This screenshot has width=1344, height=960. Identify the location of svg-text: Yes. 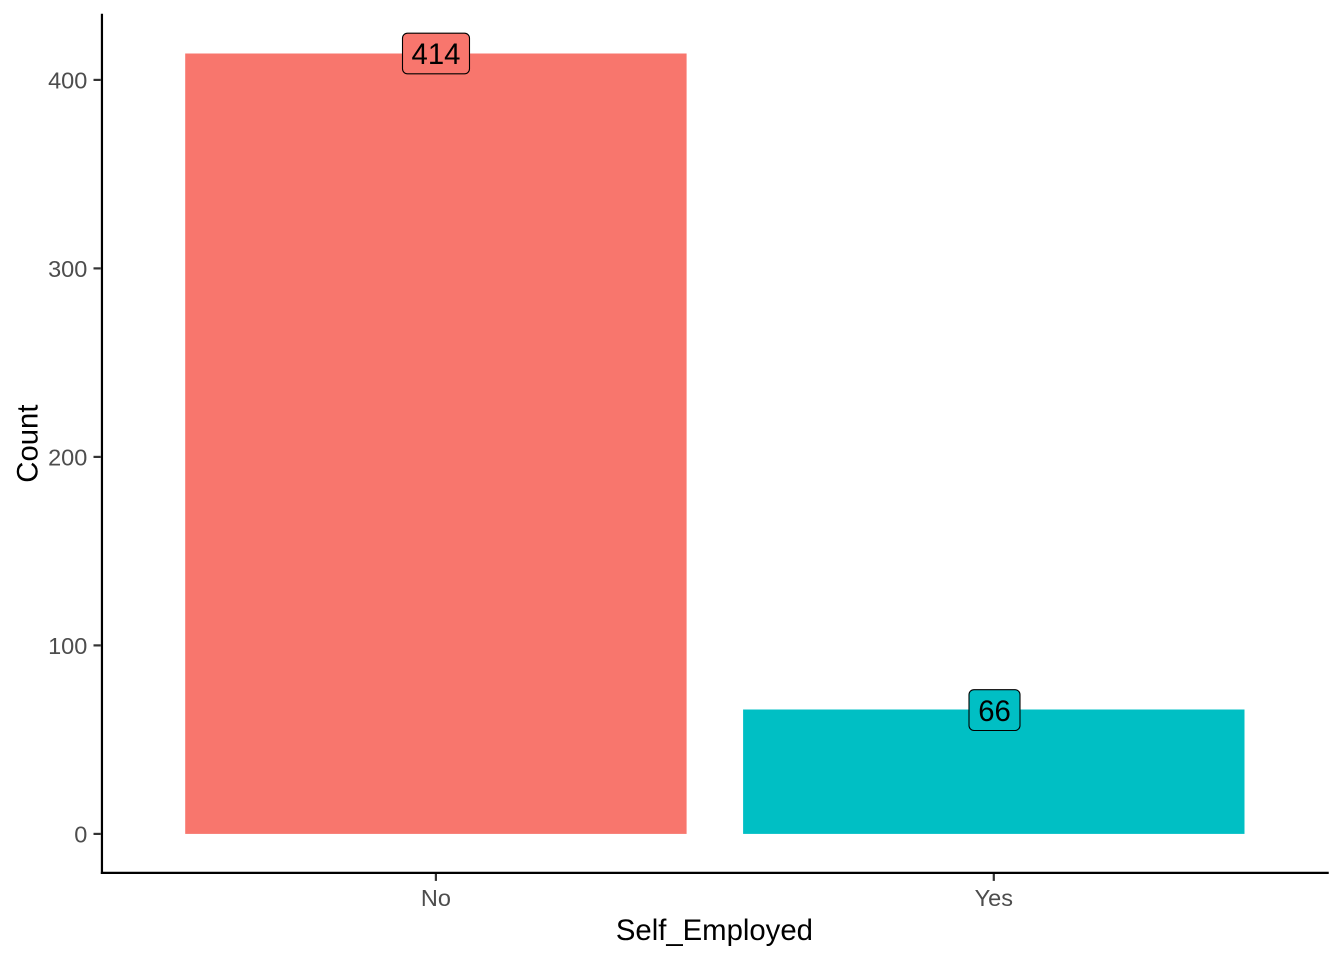
(994, 898).